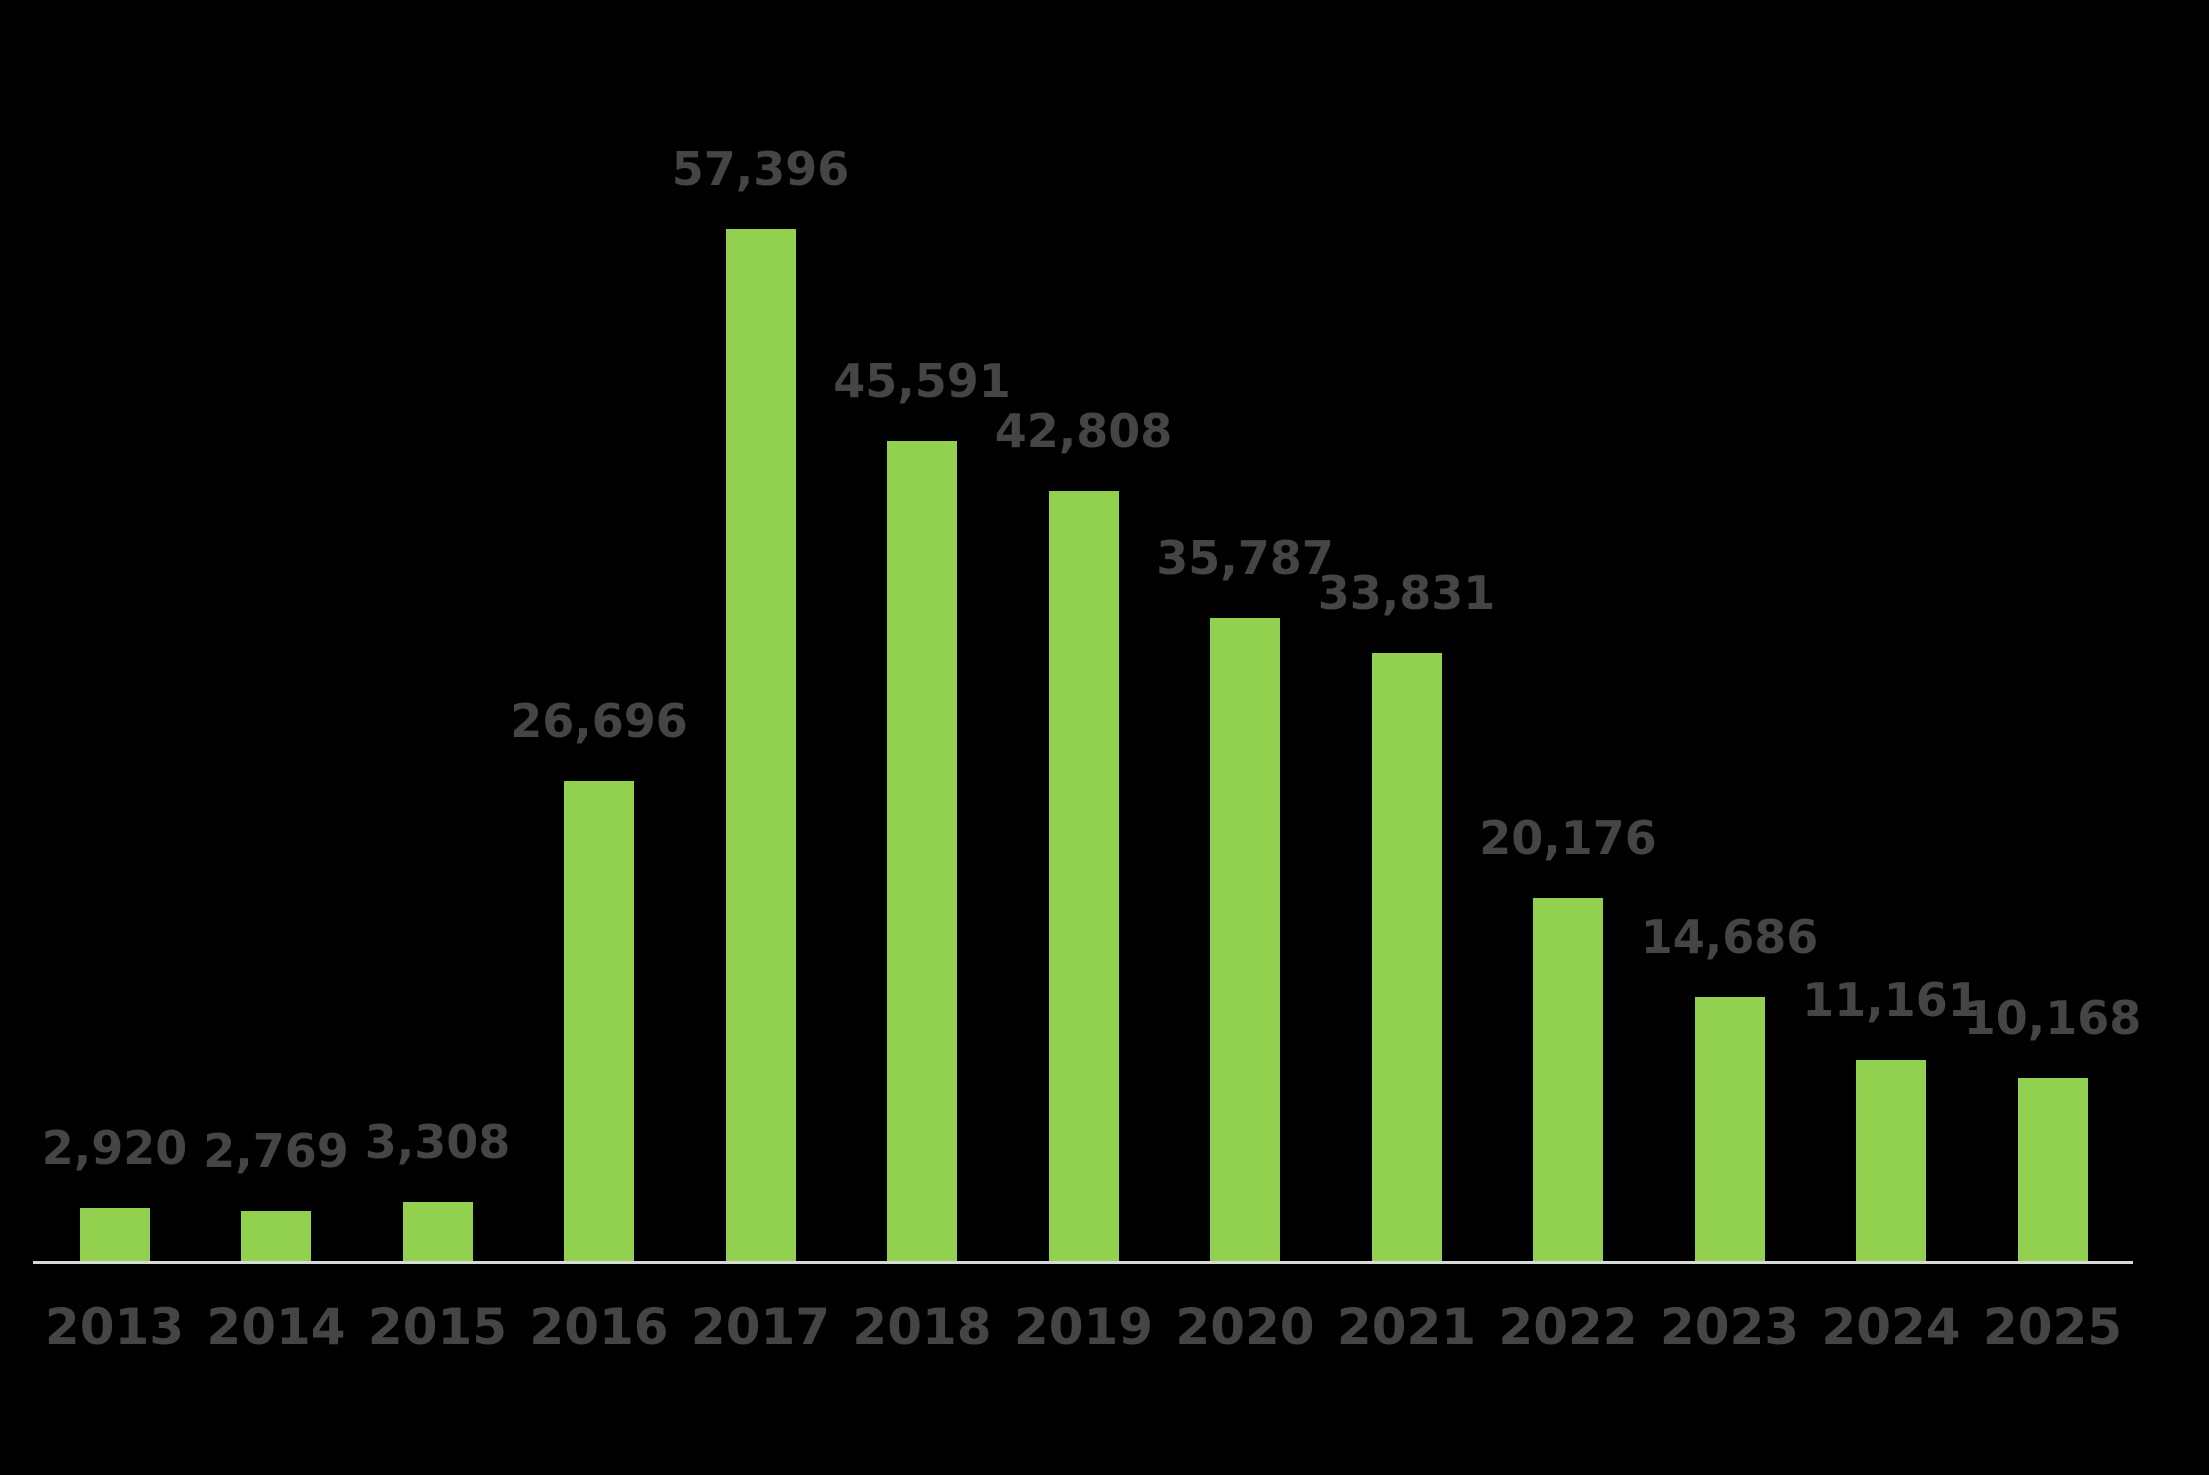 This screenshot has width=2209, height=1475. What do you see at coordinates (437, 1327) in the screenshot?
I see `x-axis-tick-label: 2015` at bounding box center [437, 1327].